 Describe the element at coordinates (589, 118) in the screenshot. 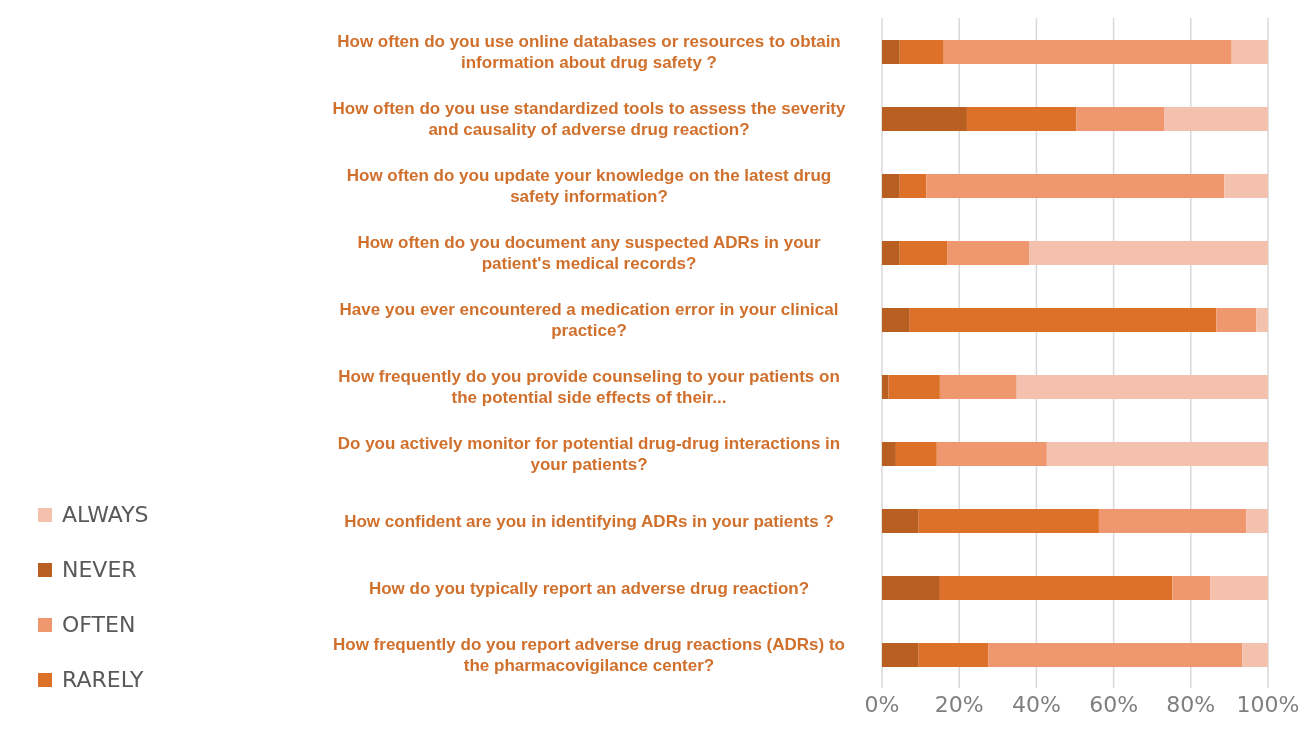

I see `y-tick-label: How often do you use standardized tools to assess the severity and causality of adverse drug reaction?` at that location.